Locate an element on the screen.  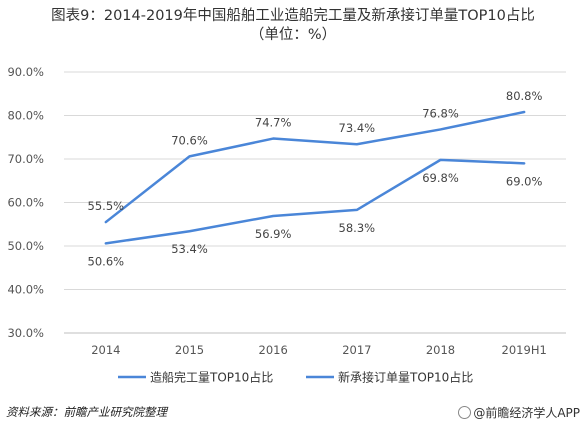
y-tick-label: 80.0% is located at coordinates (25, 116).